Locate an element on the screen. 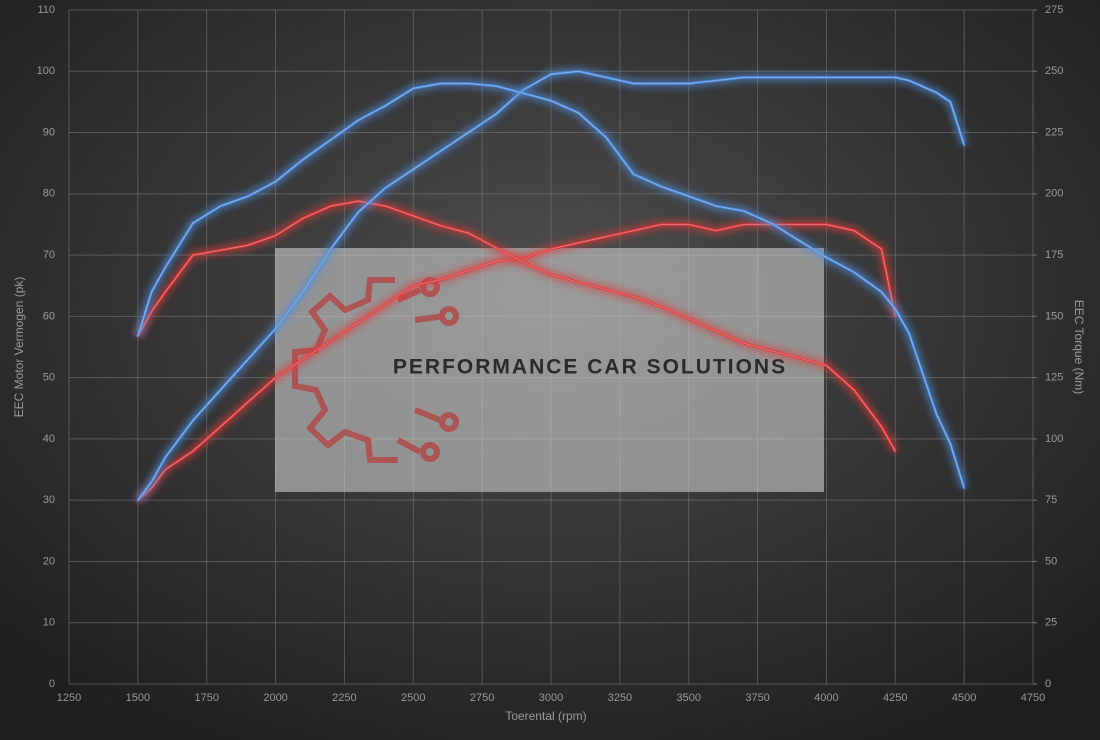  x-axis-label: Toerental (rpm) is located at coordinates (545, 716).